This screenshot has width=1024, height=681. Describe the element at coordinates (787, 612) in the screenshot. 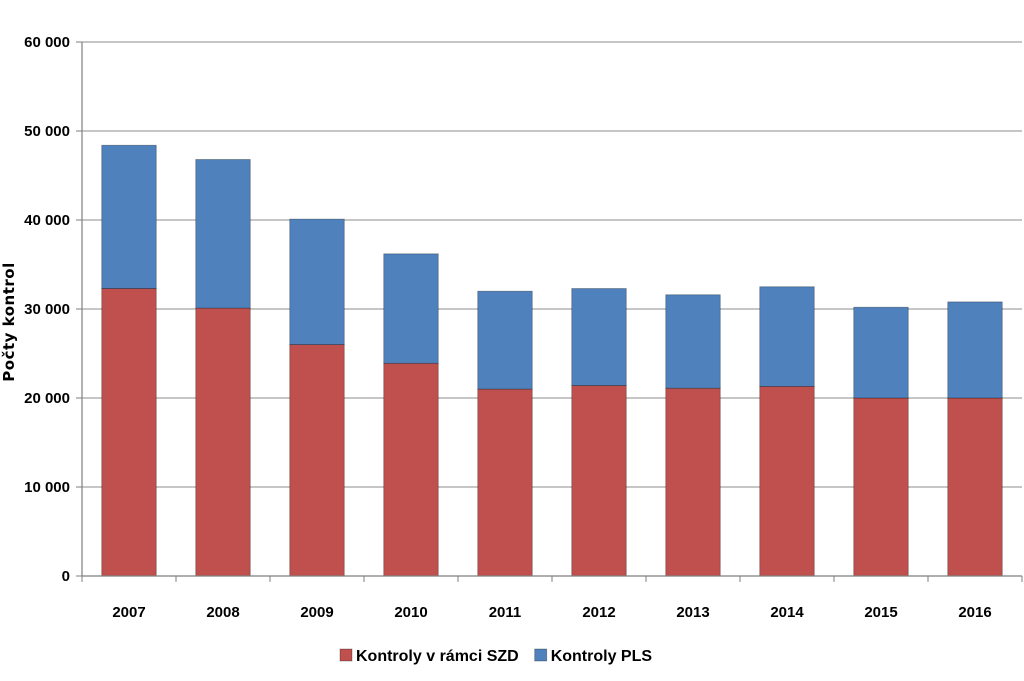

I see `x-tick-label-2014: 2014` at that location.